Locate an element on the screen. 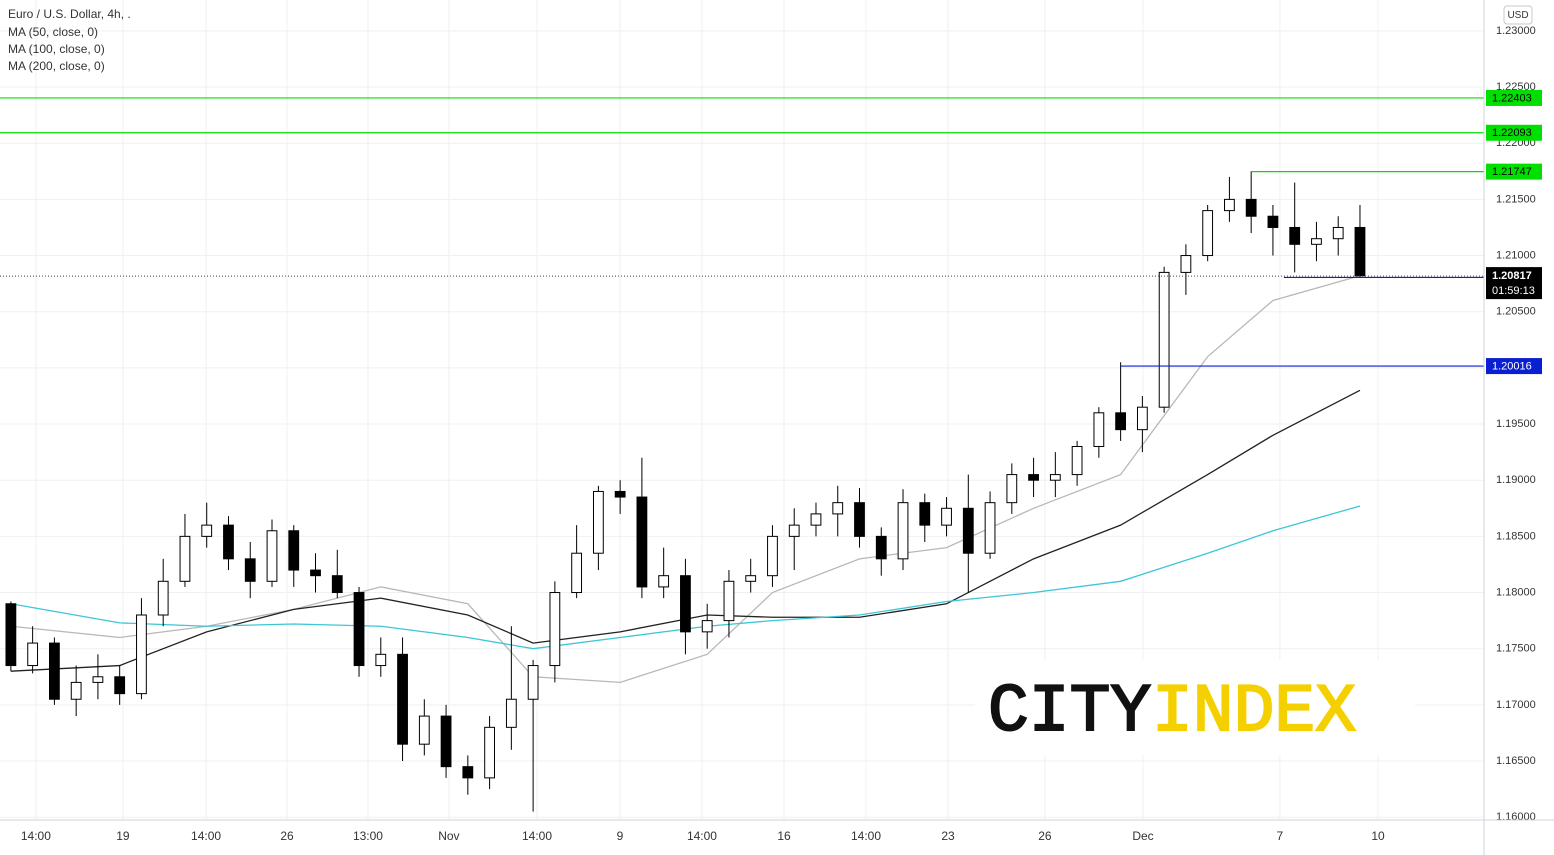  currency-button is located at coordinates (1518, 15).